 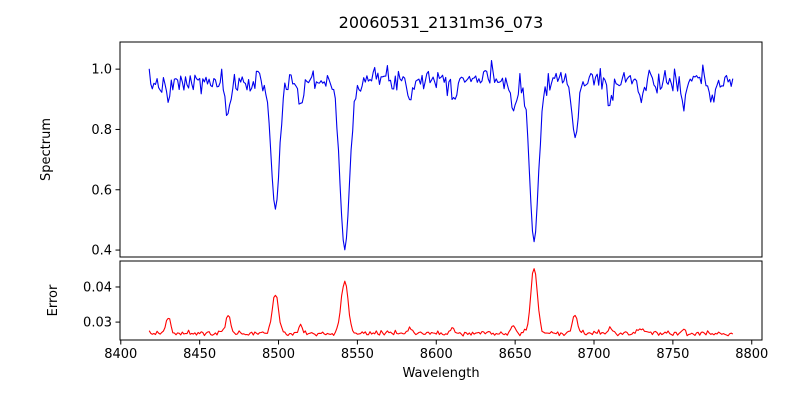 I want to click on x-tick-label: 8800, so click(x=751, y=354).